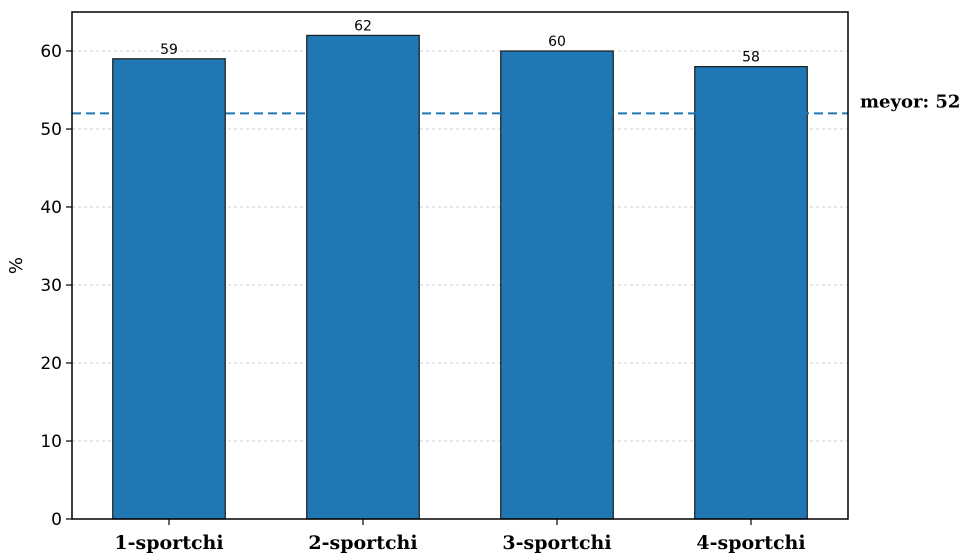 Image resolution: width=968 pixels, height=555 pixels. What do you see at coordinates (516, 103) in the screenshot?
I see `reference-line-group: meyor: 52` at bounding box center [516, 103].